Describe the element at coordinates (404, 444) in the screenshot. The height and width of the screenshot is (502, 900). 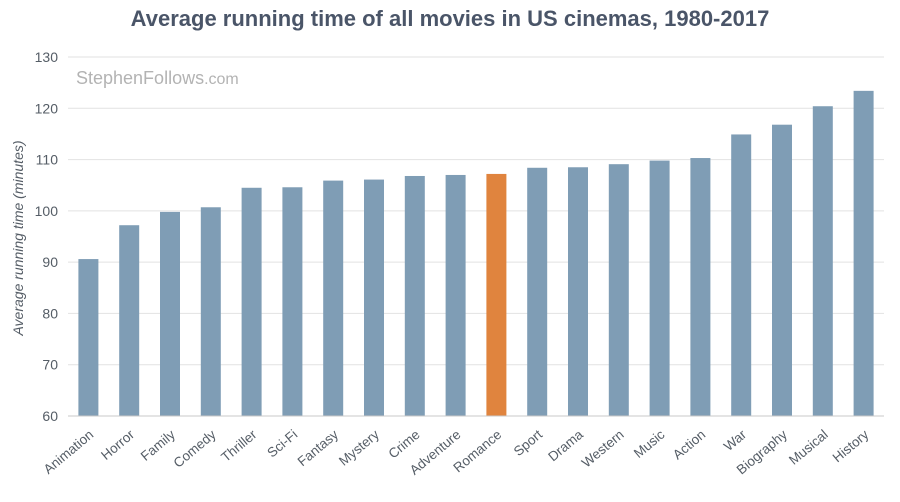
I see `x-tick-label: Crime` at that location.